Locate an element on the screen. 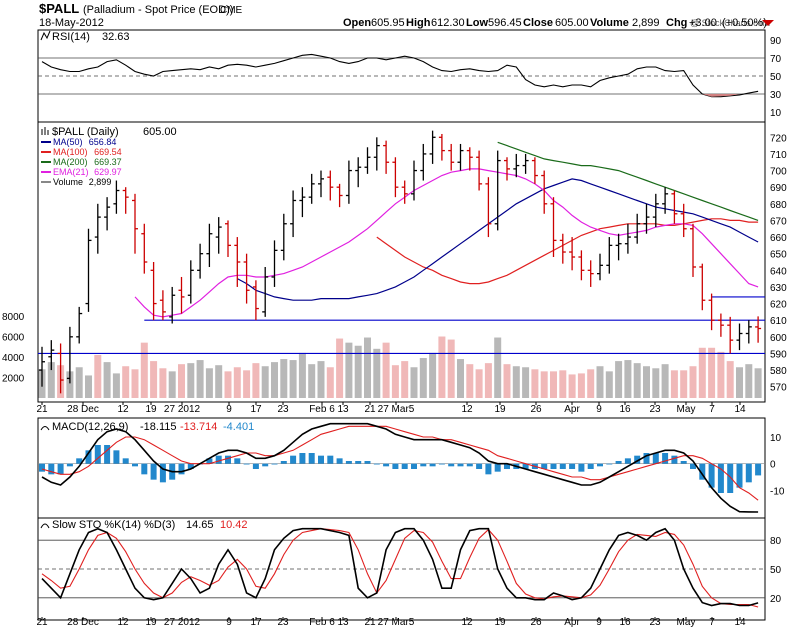 This screenshot has height=628, width=800. close-value: 605.00 is located at coordinates (572, 23).